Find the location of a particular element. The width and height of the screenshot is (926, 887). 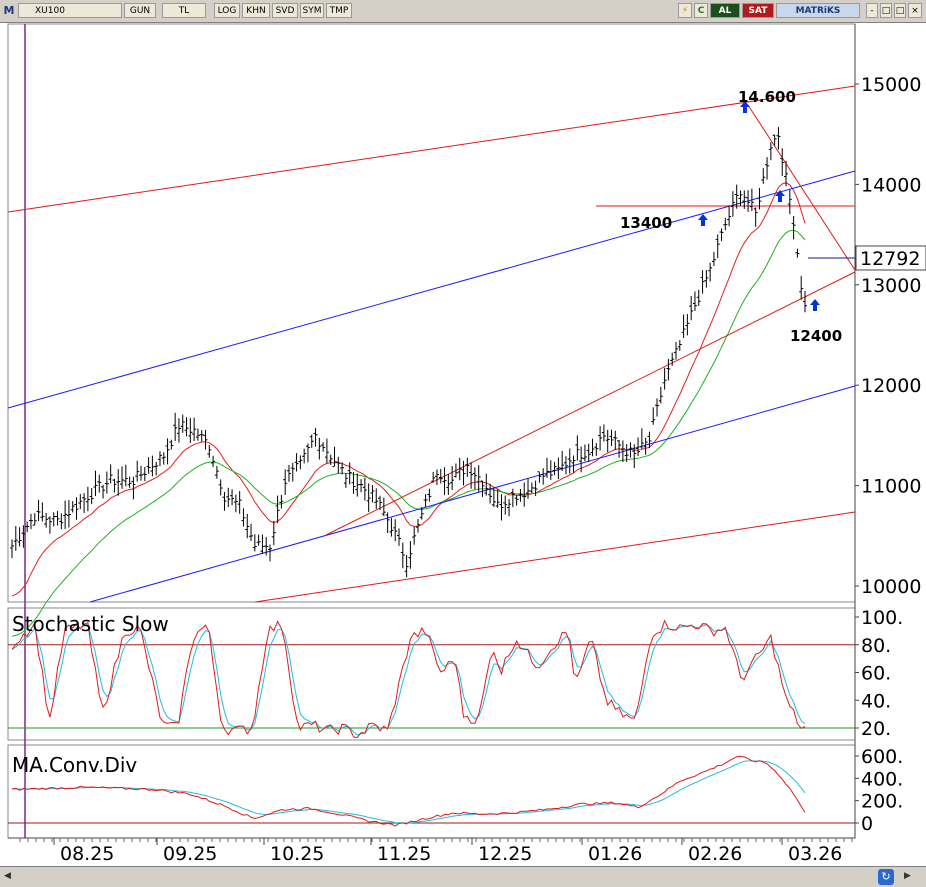

sync-icon: ↻ is located at coordinates (886, 877).